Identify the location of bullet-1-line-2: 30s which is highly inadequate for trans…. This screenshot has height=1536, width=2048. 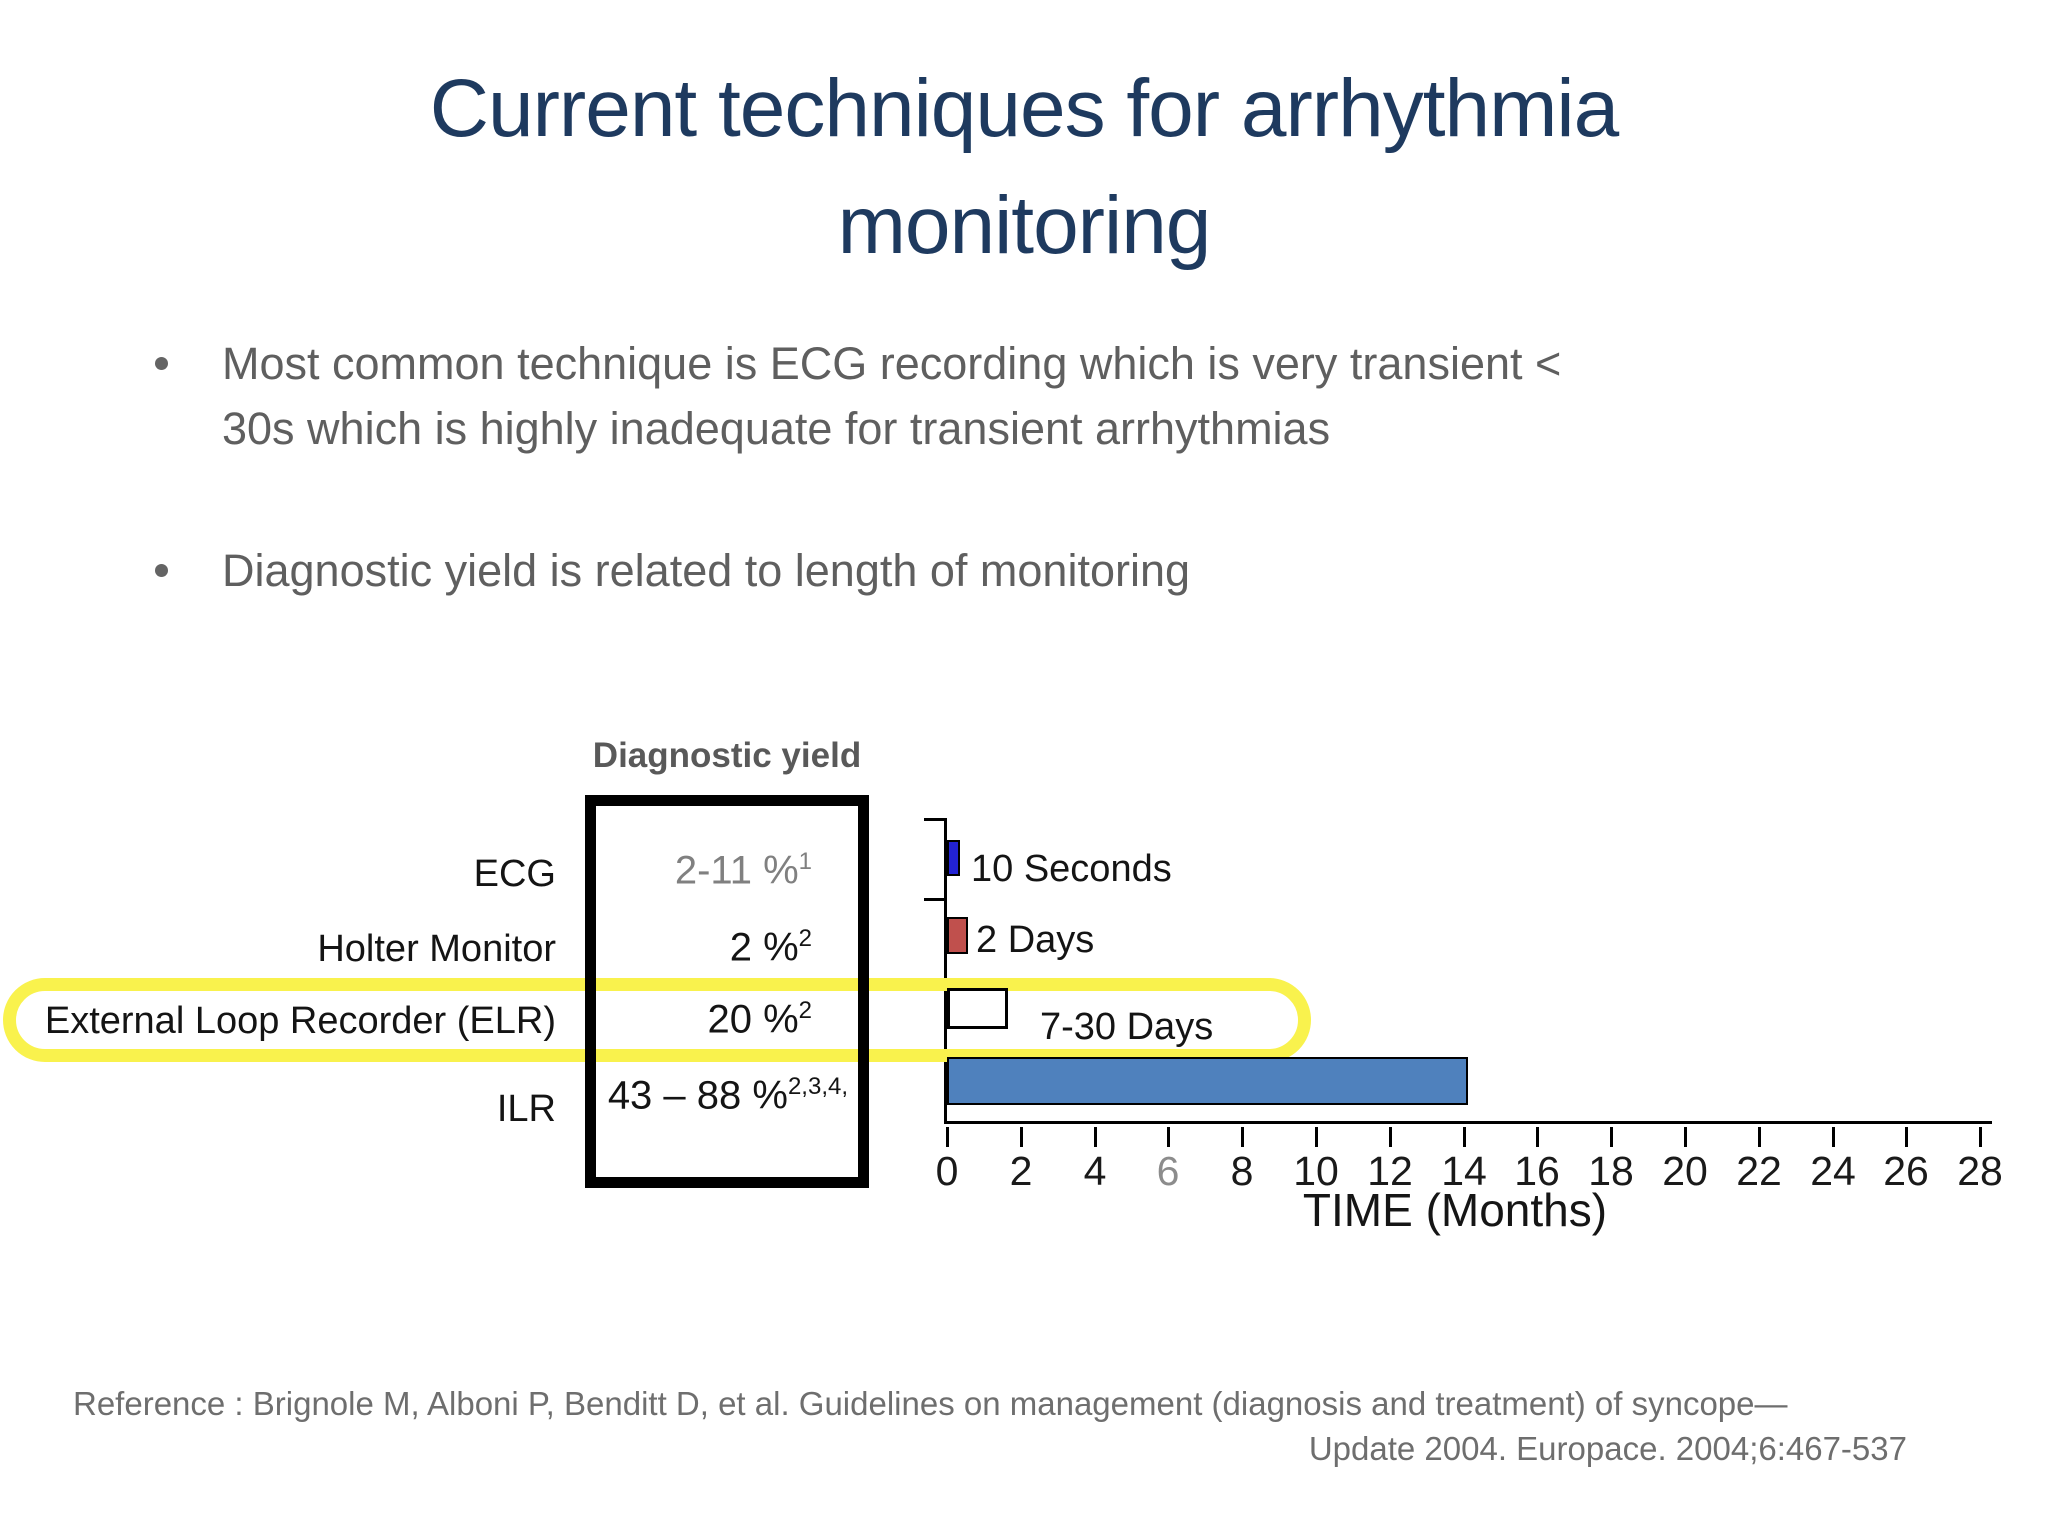
(776, 428).